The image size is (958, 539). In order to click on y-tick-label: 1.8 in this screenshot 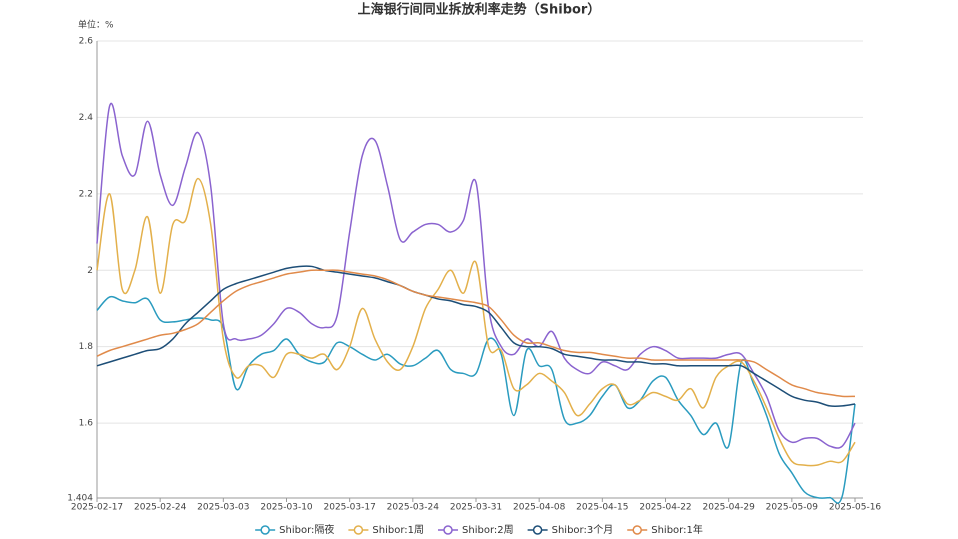, I will do `click(86, 347)`.